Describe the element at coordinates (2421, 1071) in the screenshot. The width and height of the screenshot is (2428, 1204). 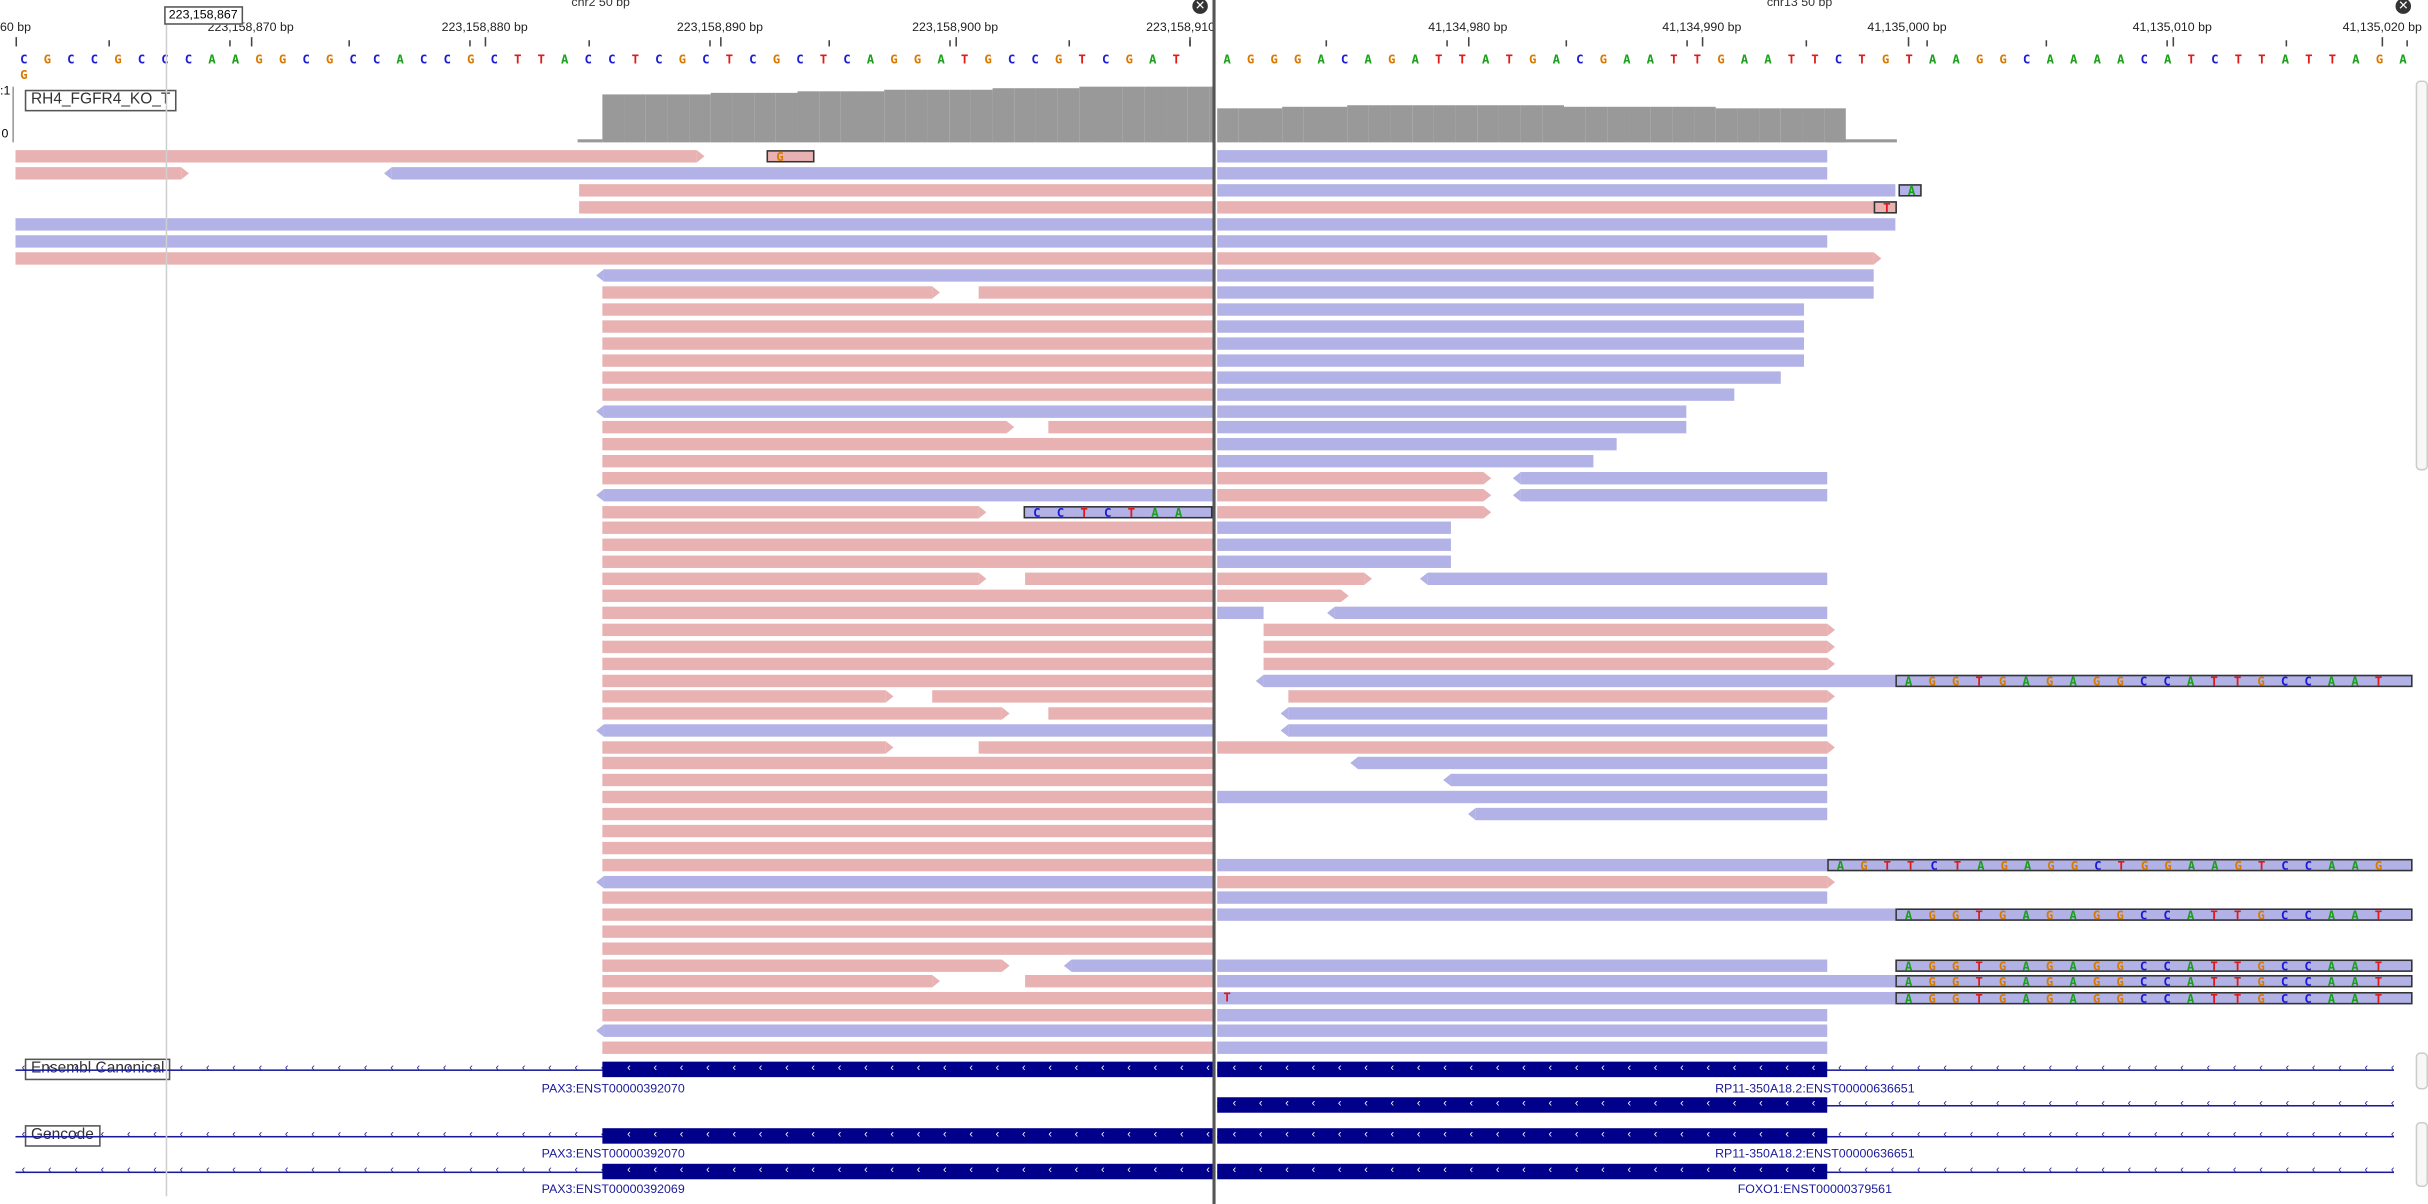
I see `gene-scrollbar` at that location.